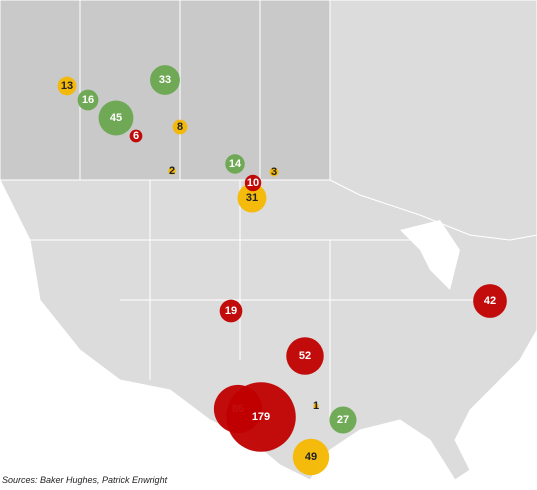  What do you see at coordinates (430, 255) in the screenshot?
I see `lakes` at bounding box center [430, 255].